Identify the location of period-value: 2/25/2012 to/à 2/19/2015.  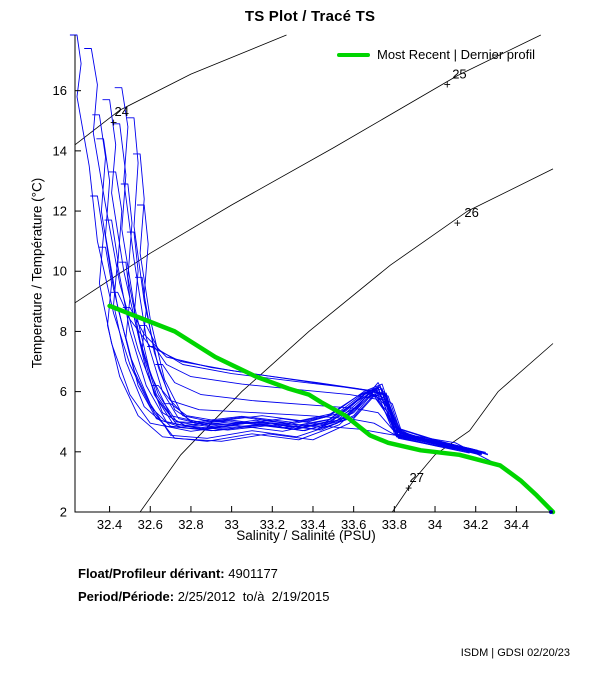
(252, 596).